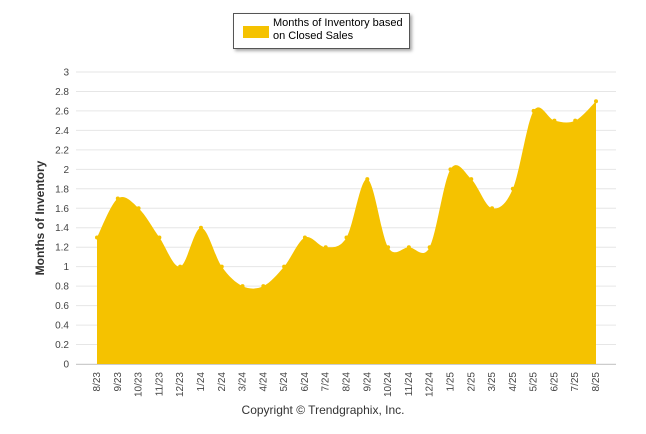 The image size is (646, 434). Describe the element at coordinates (62, 345) in the screenshot. I see `y-tick-label: 0.2` at that location.